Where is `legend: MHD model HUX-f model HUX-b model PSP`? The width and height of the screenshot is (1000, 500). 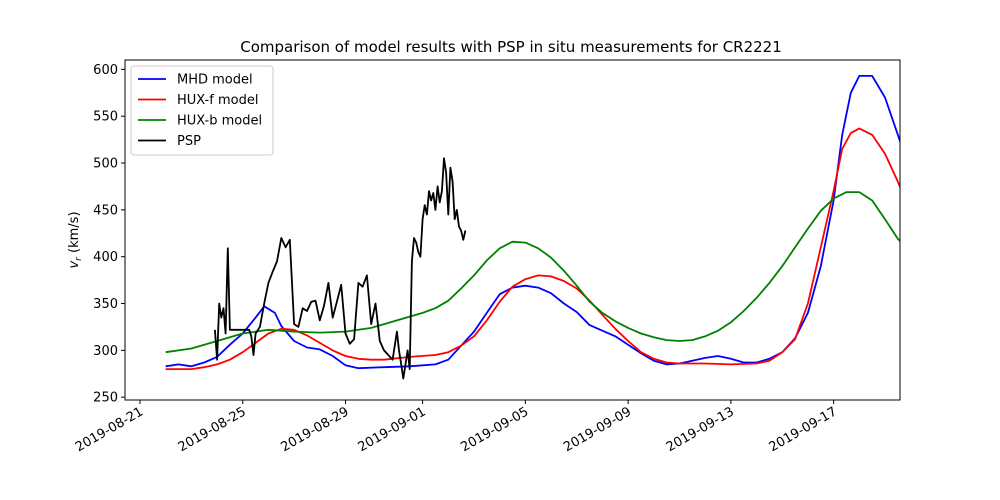
legend: MHD model HUX-f model HUX-b model PSP is located at coordinates (202, 110).